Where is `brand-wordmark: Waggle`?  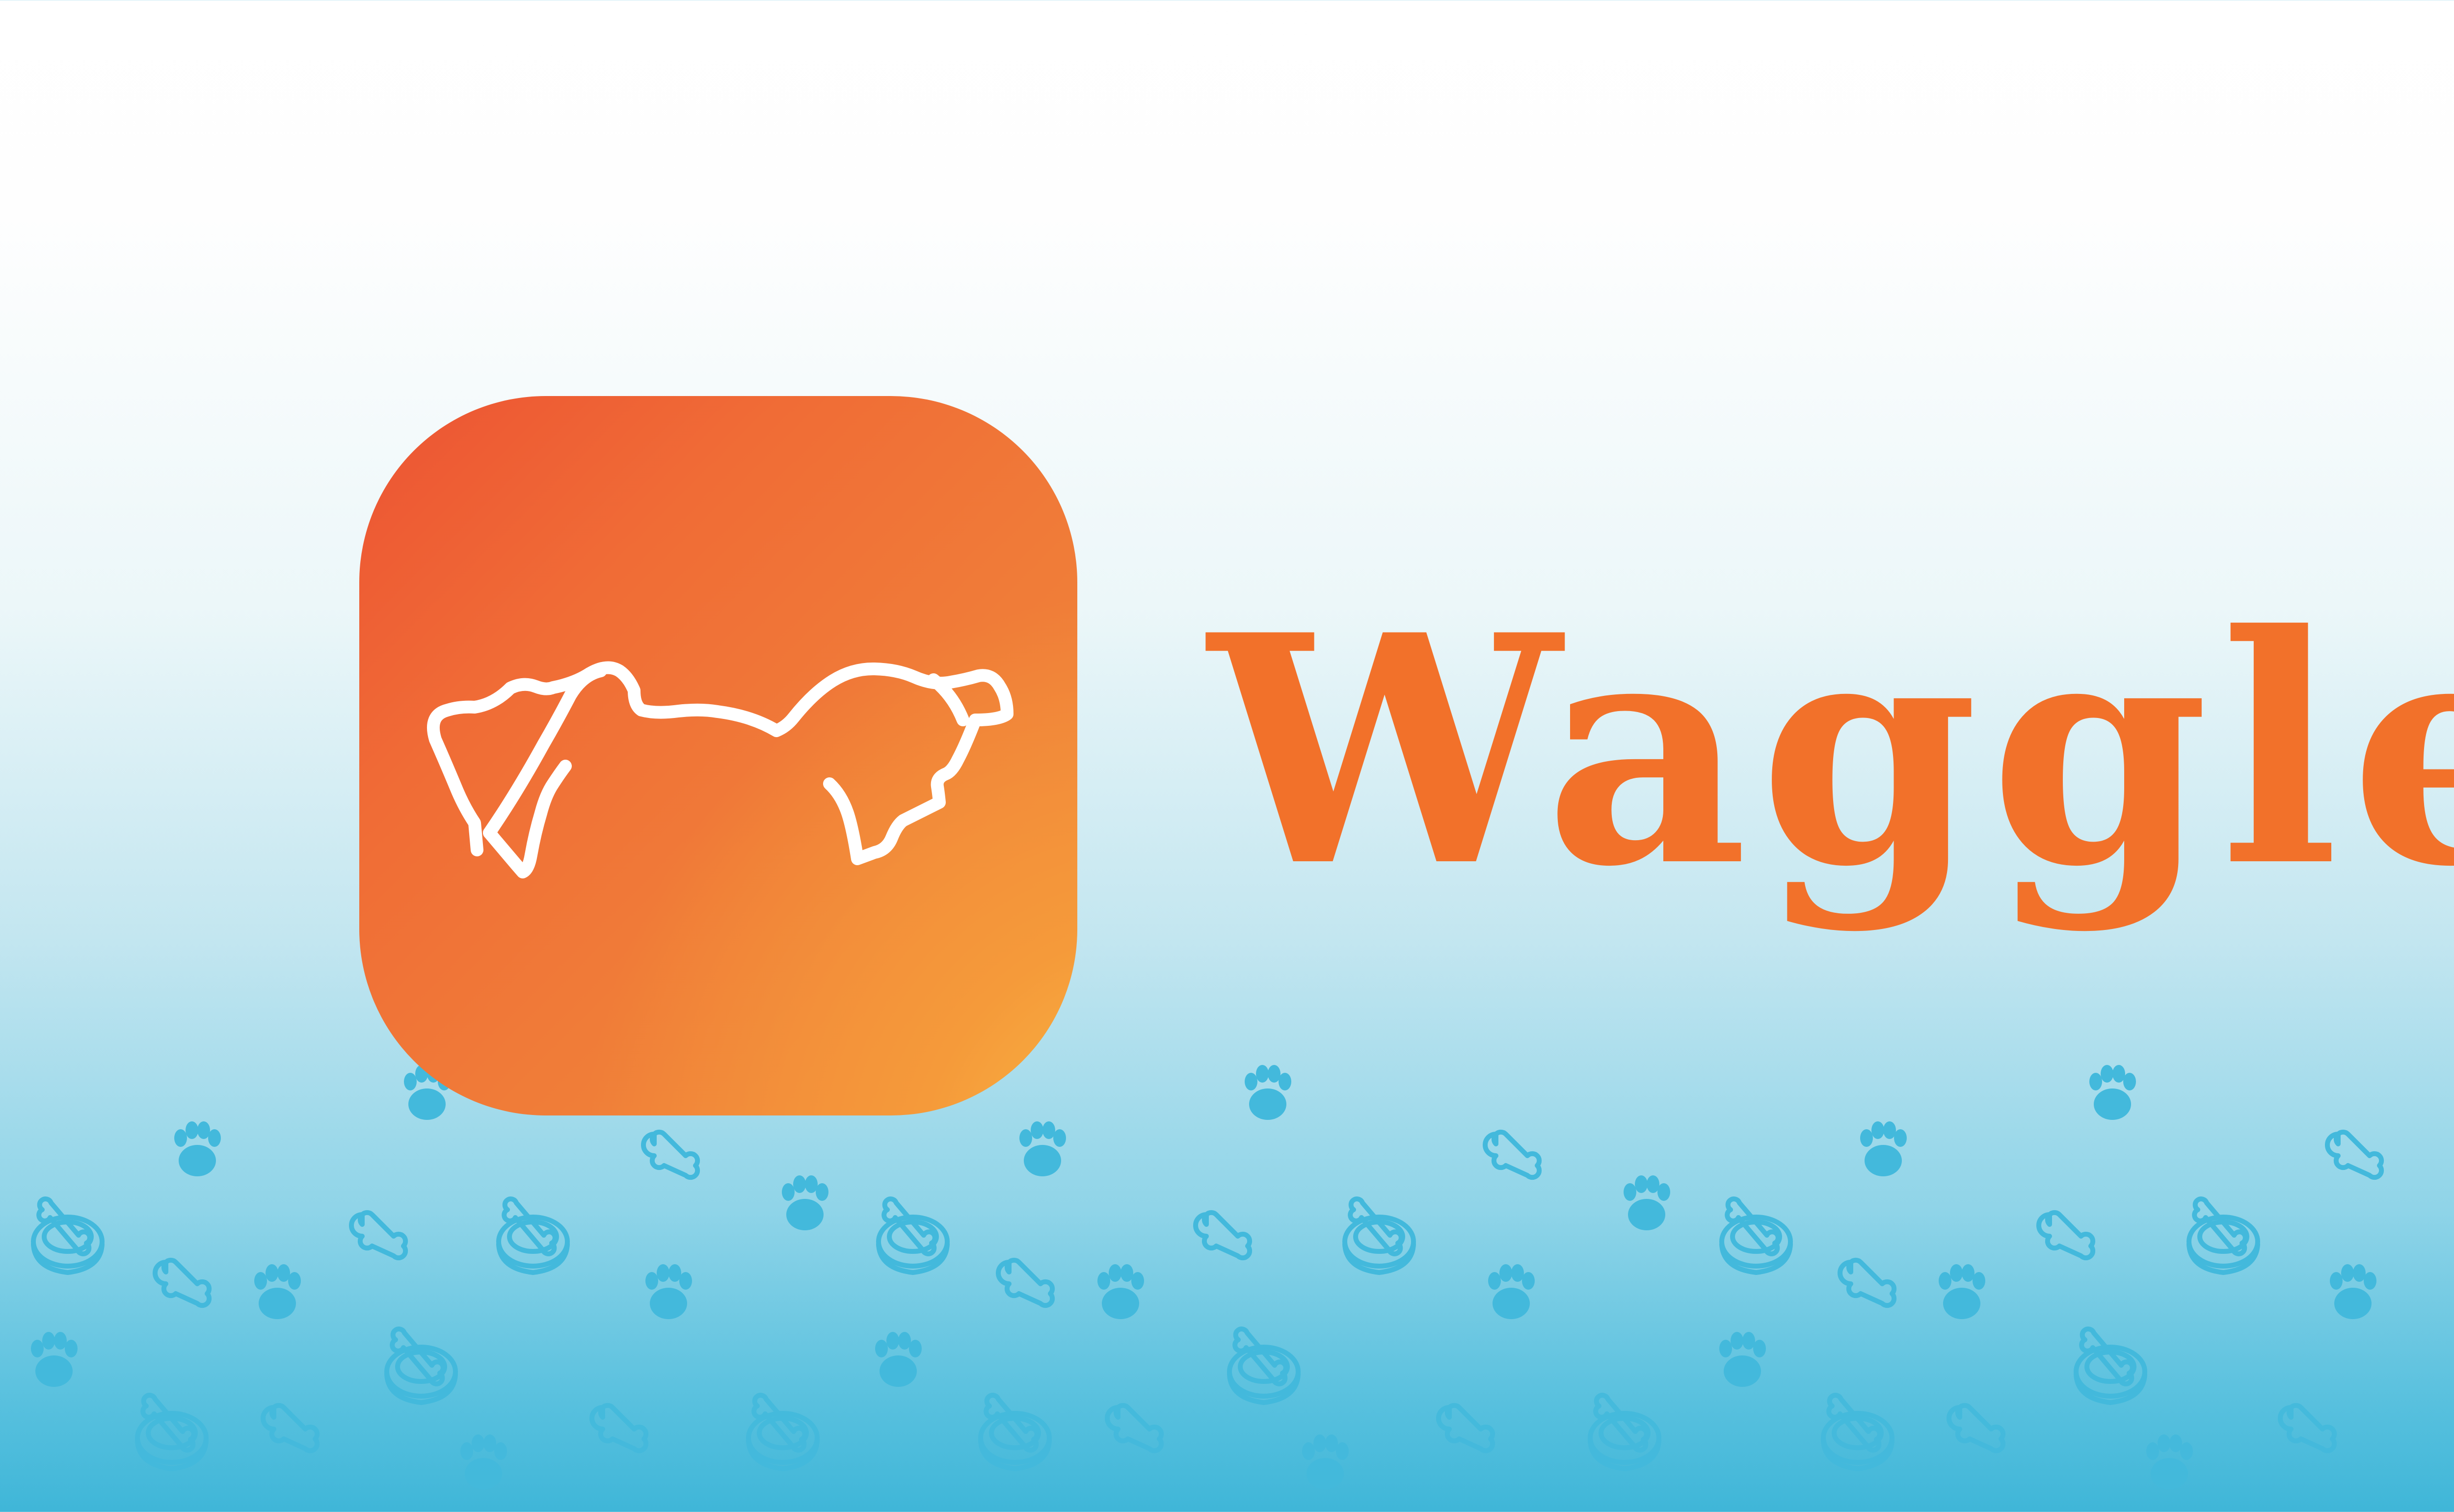
brand-wordmark: Waggle is located at coordinates (1831, 750).